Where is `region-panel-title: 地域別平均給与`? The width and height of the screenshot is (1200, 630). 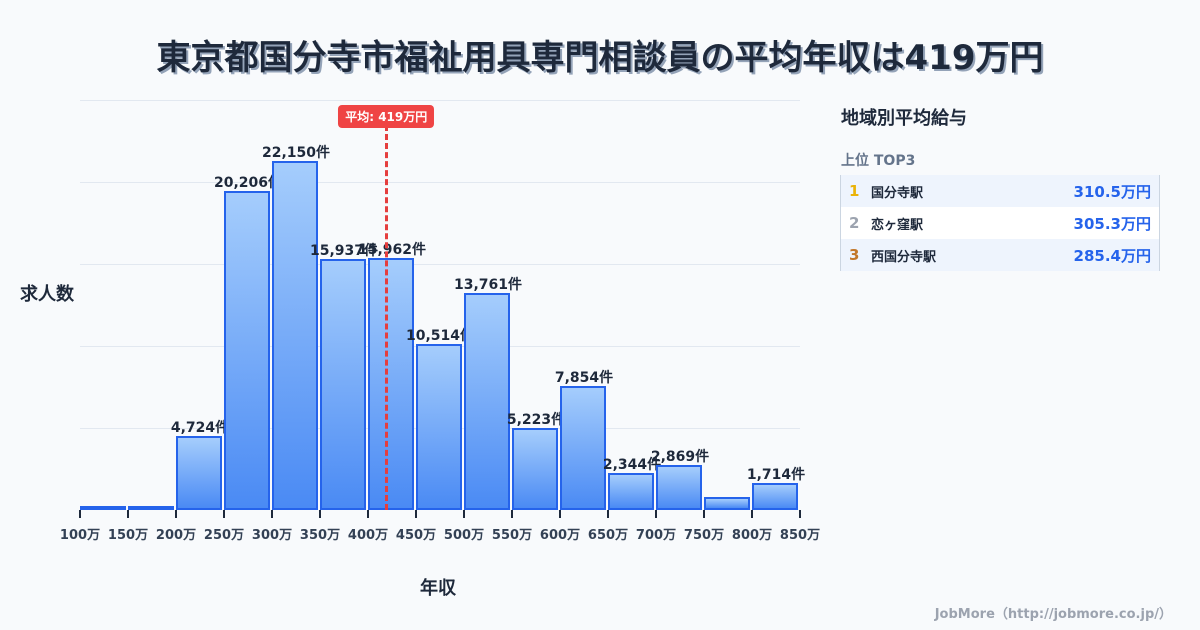 region-panel-title: 地域別平均給与 is located at coordinates (904, 118).